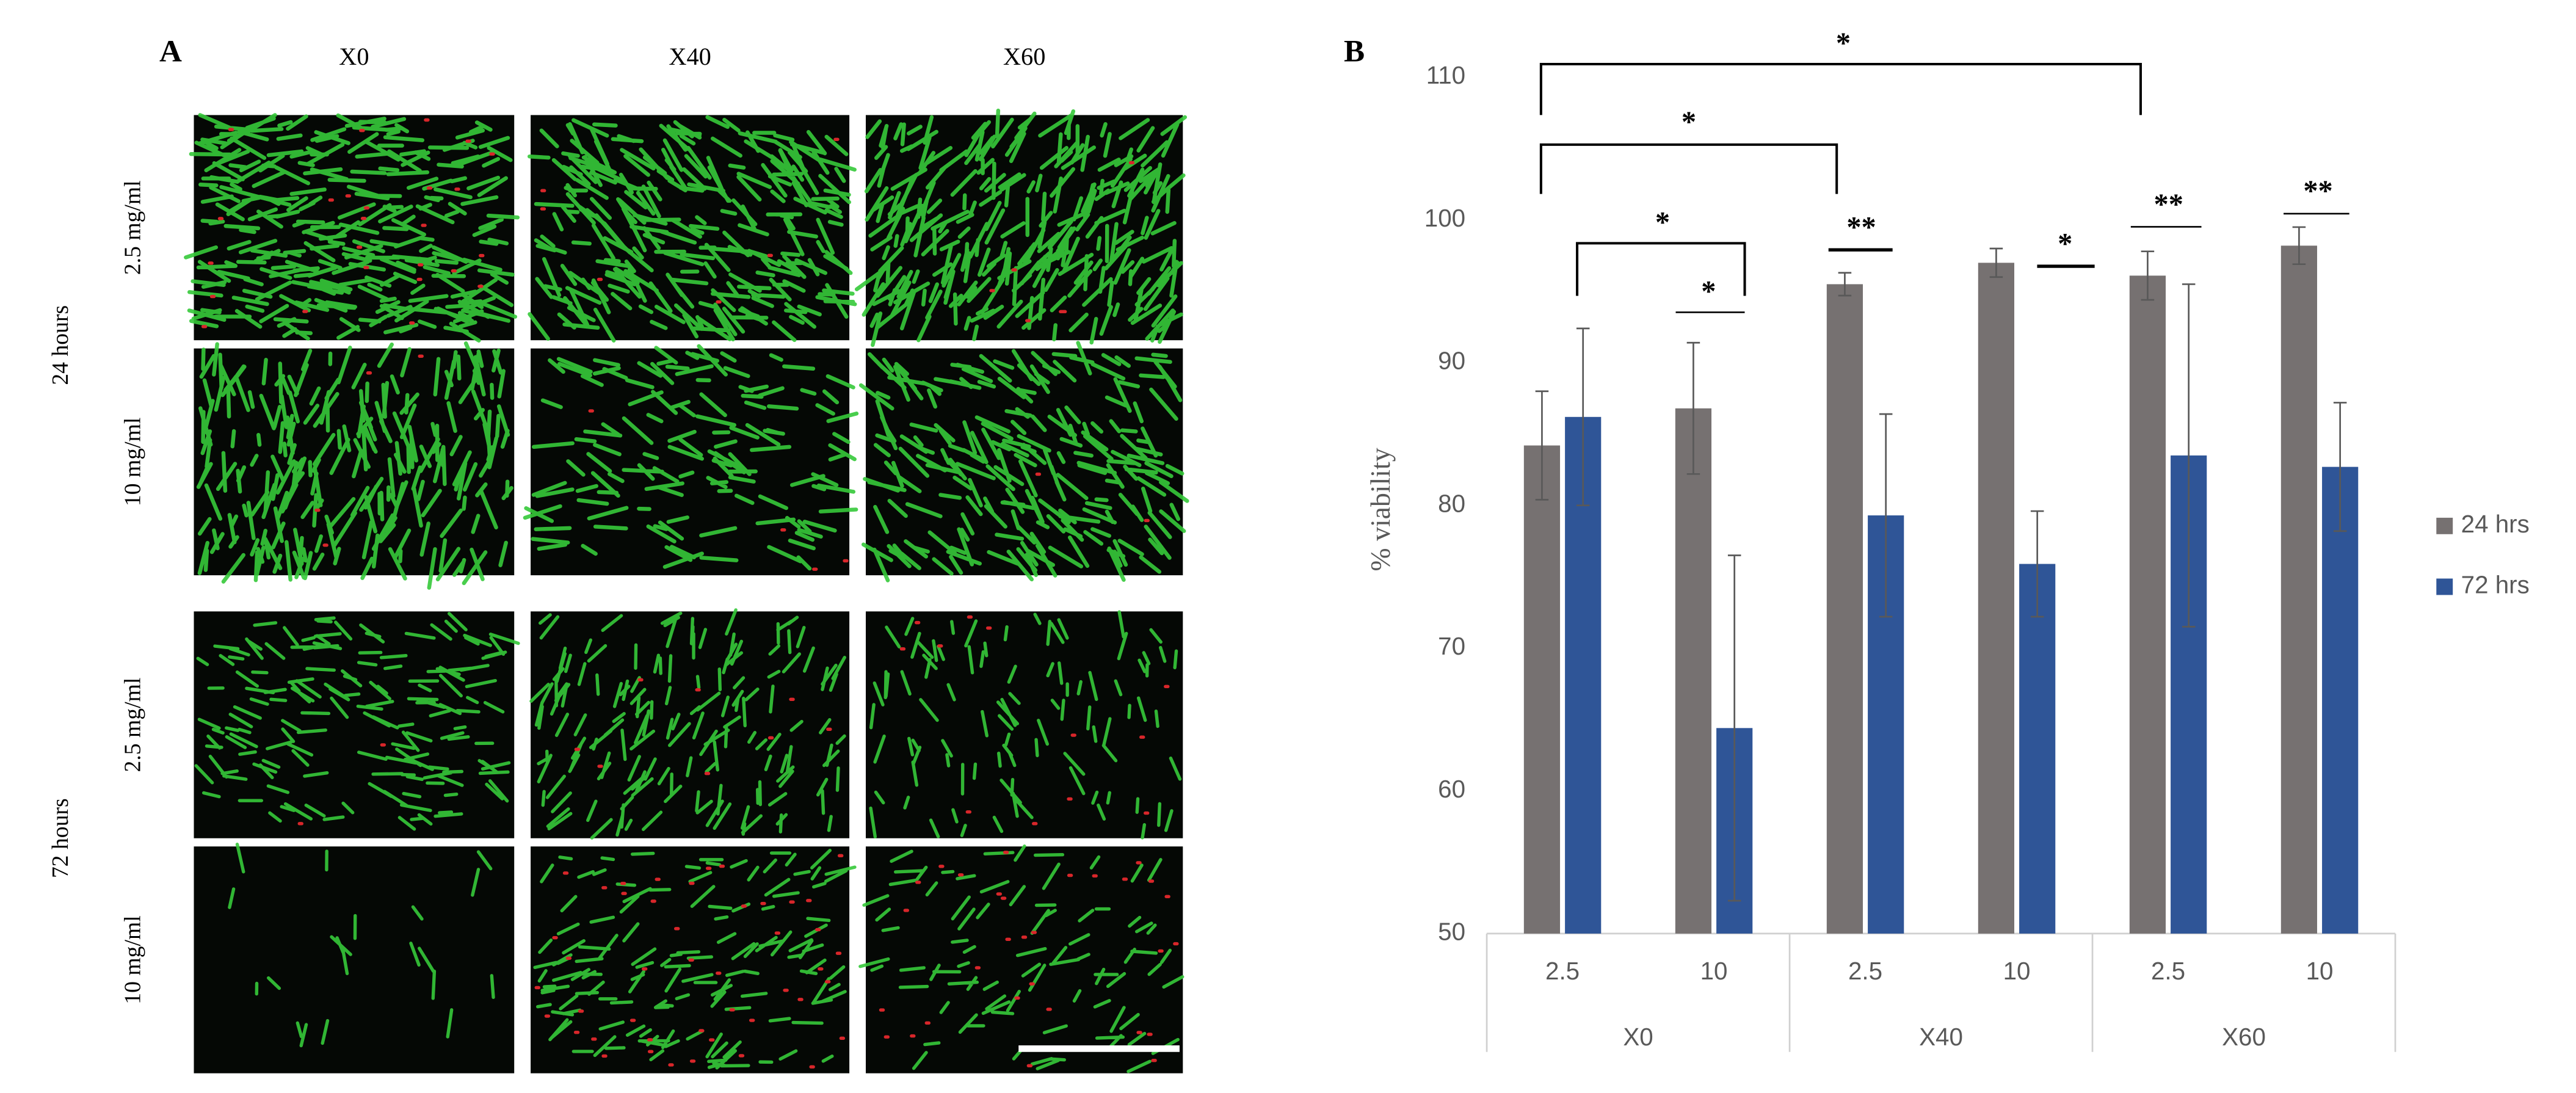  What do you see at coordinates (1445, 75) in the screenshot?
I see `y-tick-label: 110` at bounding box center [1445, 75].